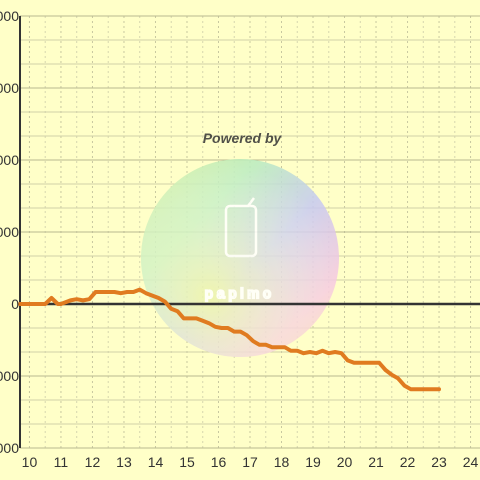 This screenshot has width=480, height=480. Describe the element at coordinates (471, 462) in the screenshot. I see `x-tick-label: 24` at that location.